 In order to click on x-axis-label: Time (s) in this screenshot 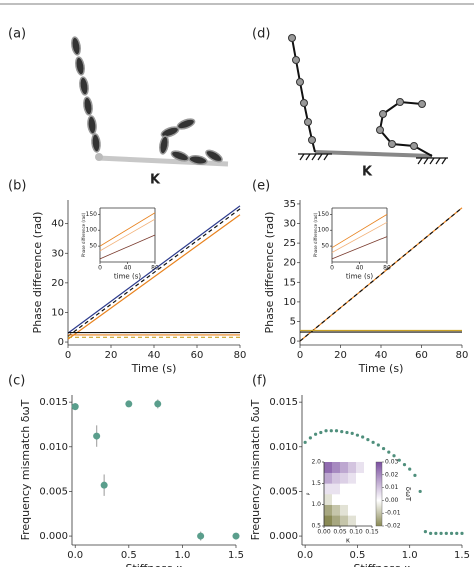, I will do `click(154, 368)`.